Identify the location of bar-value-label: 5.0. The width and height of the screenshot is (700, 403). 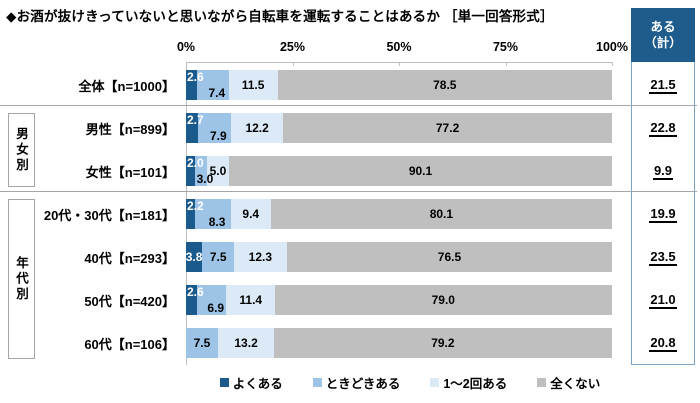
(218, 171).